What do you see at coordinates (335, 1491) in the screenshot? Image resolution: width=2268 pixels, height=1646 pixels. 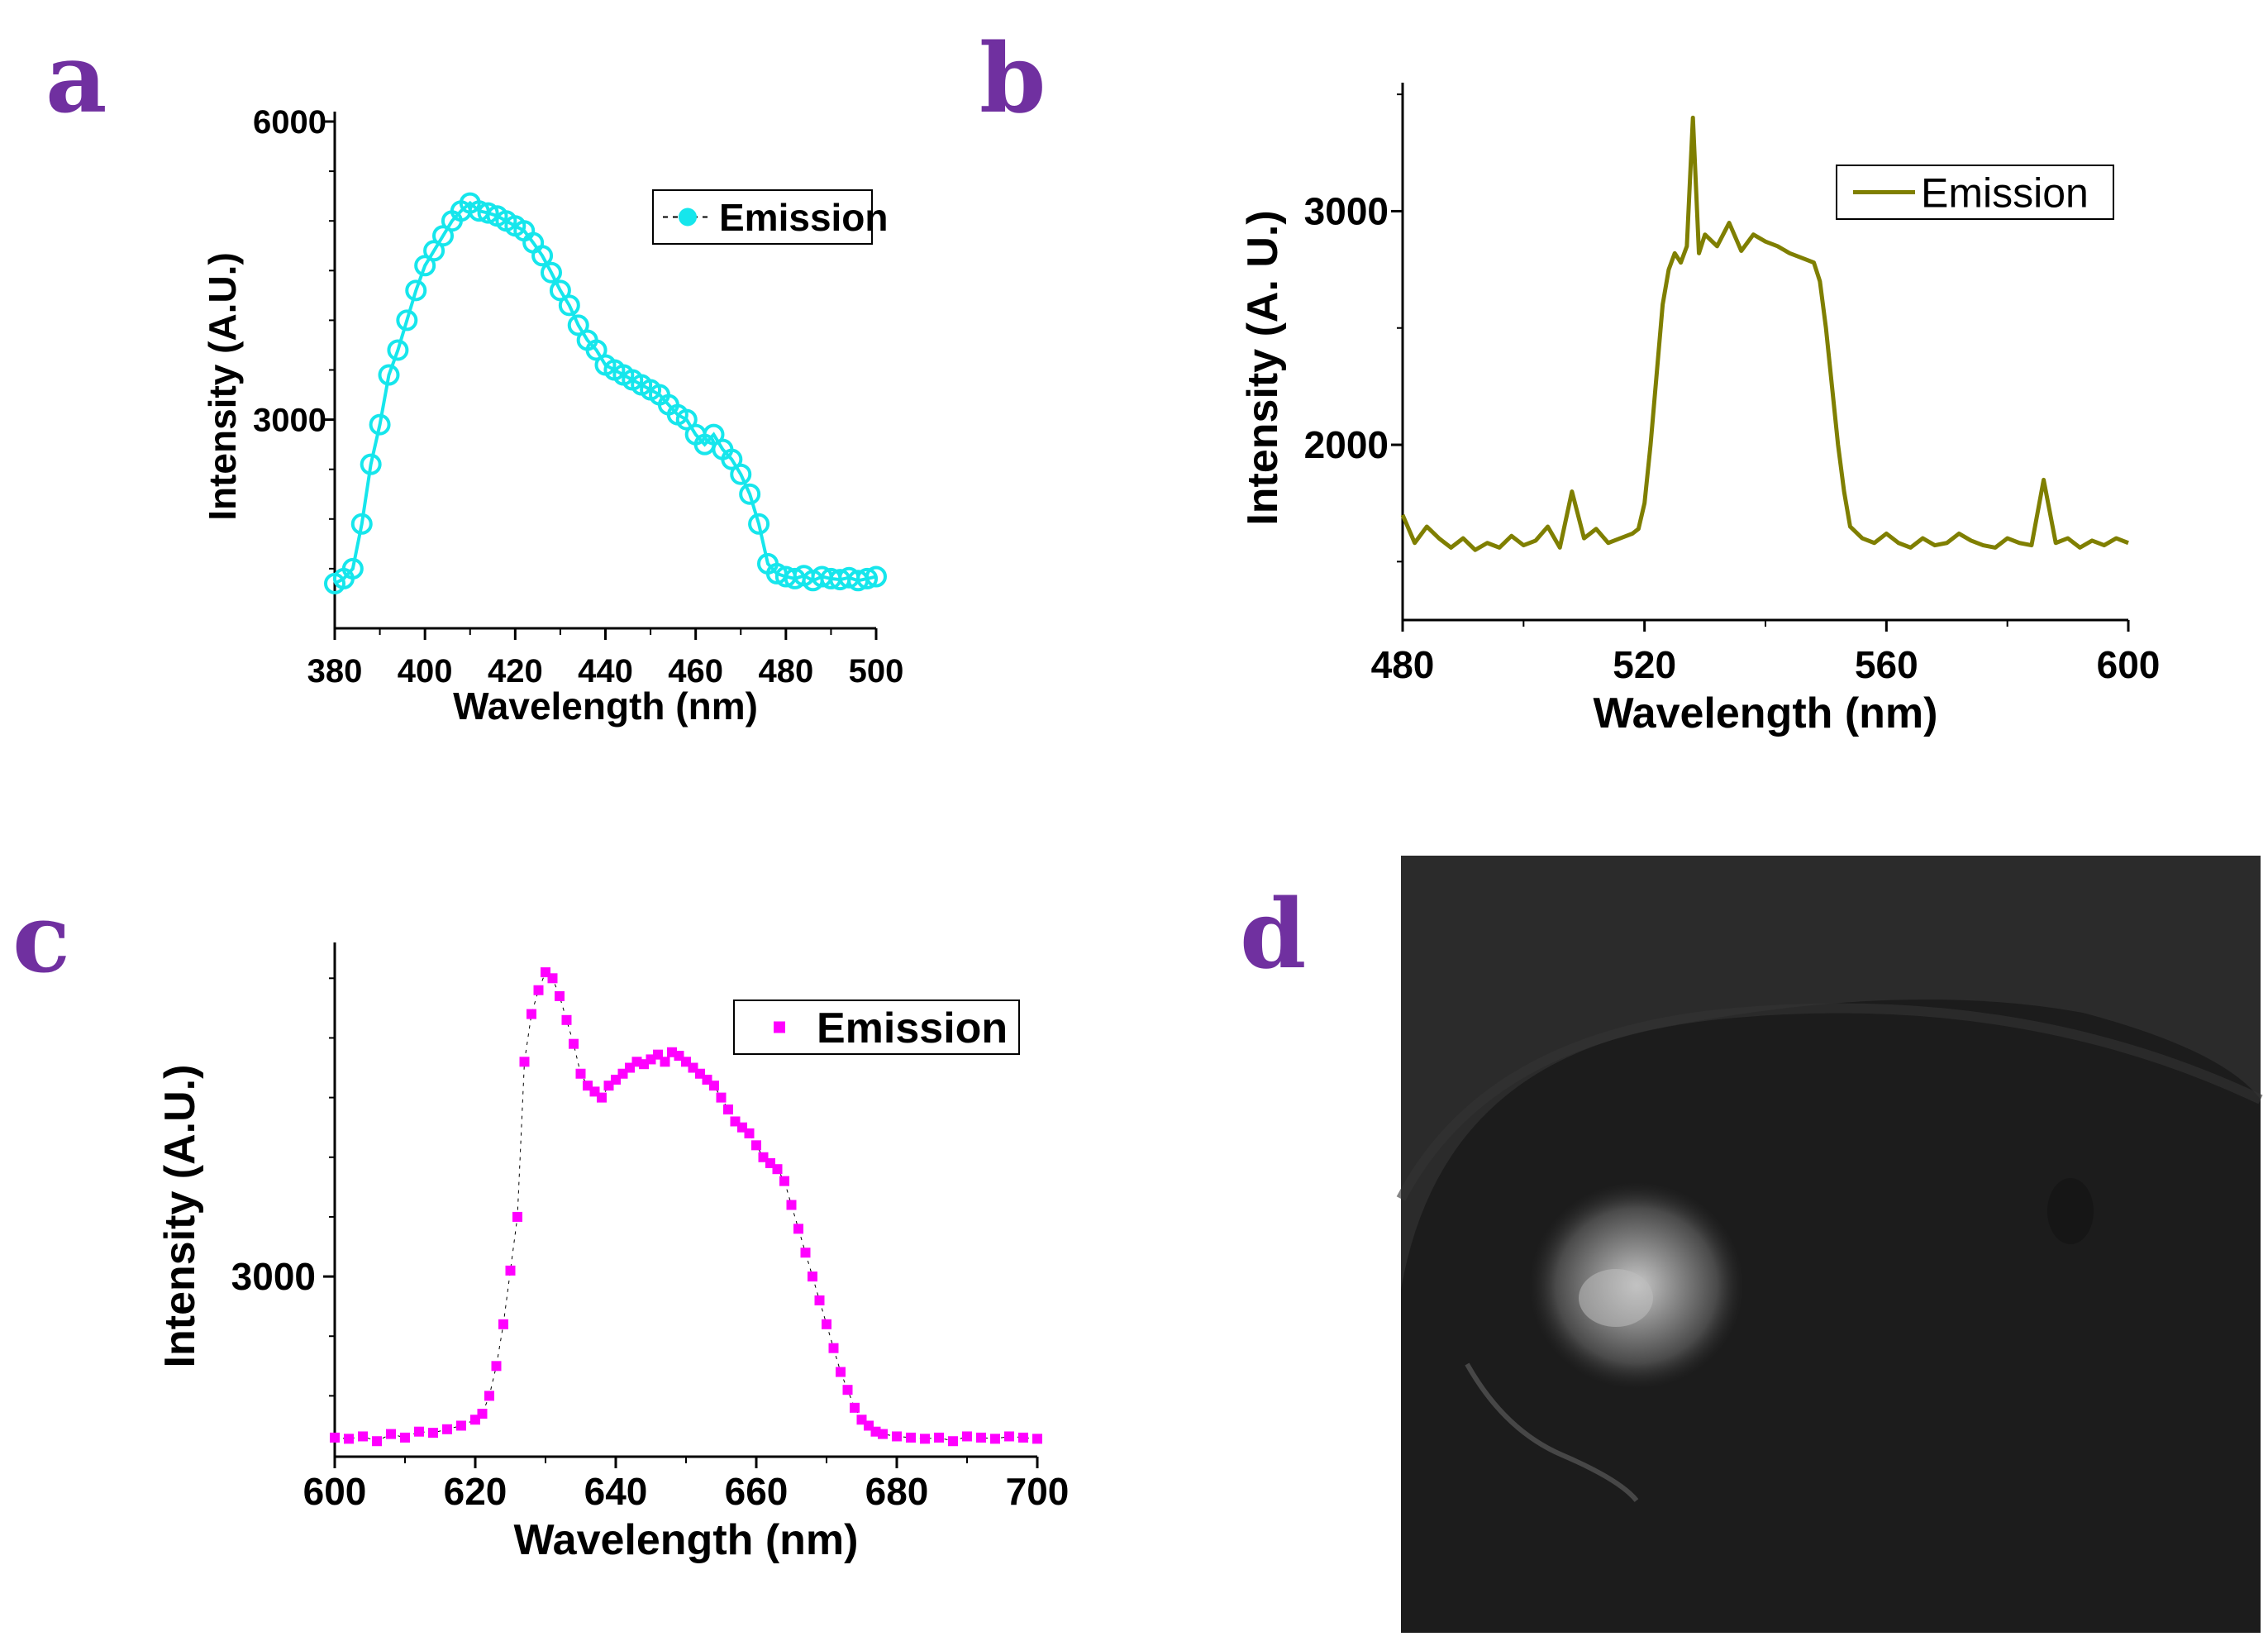 I see `x-tick-label: 600` at bounding box center [335, 1491].